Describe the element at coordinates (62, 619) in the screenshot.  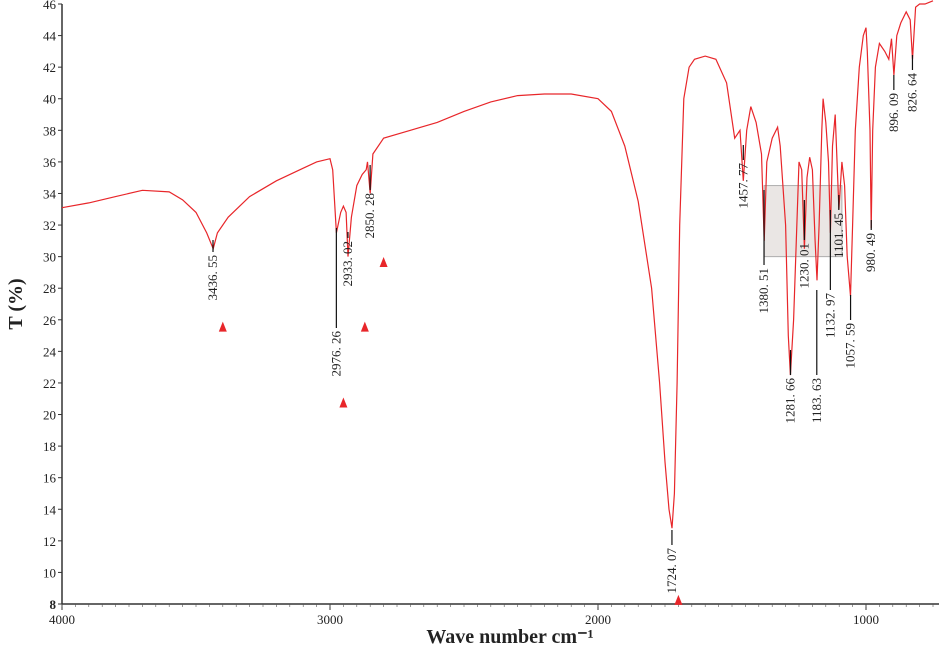
I see `x-tick-label: 4000` at that location.